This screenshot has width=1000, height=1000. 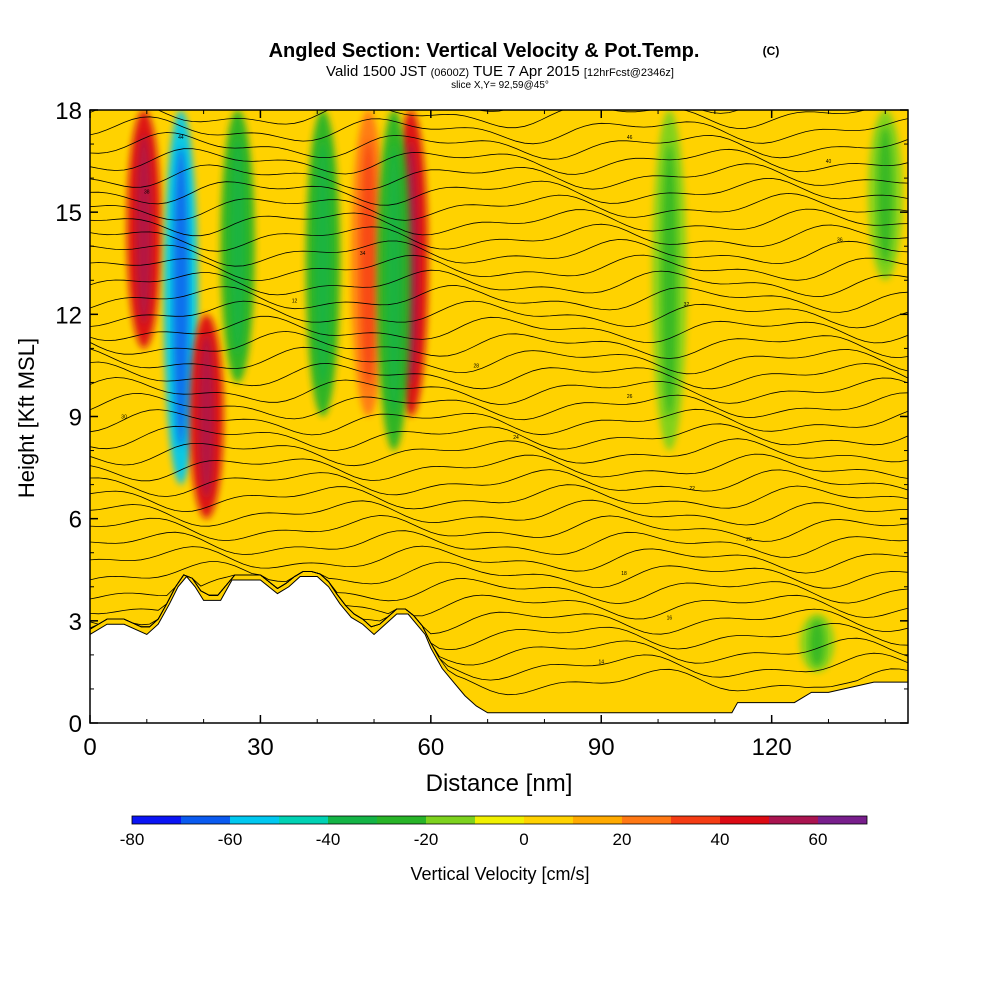 What do you see at coordinates (476, 366) in the screenshot?
I see `contour-label: 28` at bounding box center [476, 366].